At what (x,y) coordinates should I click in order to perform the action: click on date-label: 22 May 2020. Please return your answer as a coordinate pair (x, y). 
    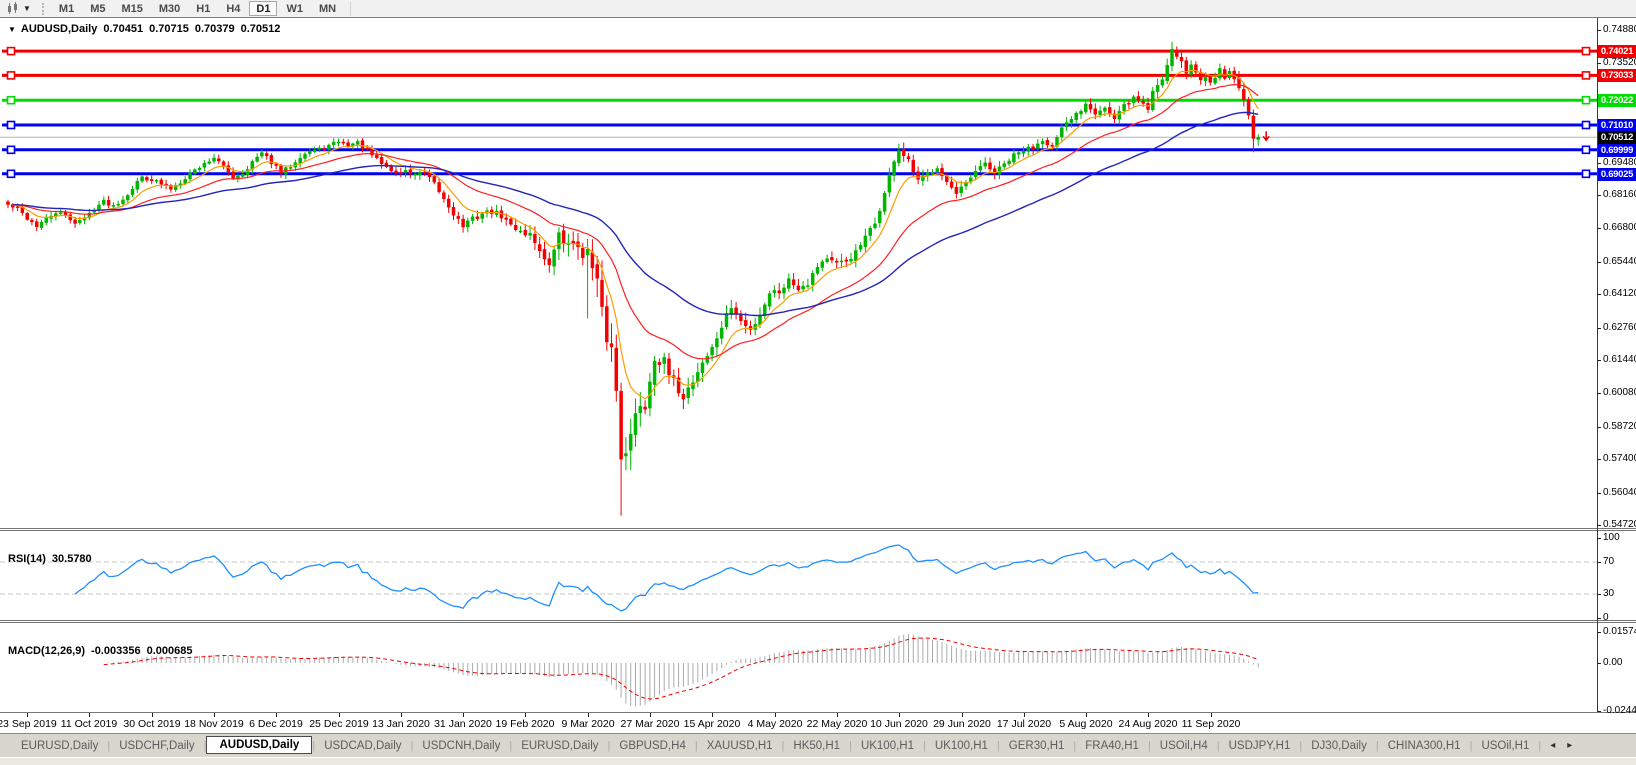
    Looking at the image, I should click on (837, 724).